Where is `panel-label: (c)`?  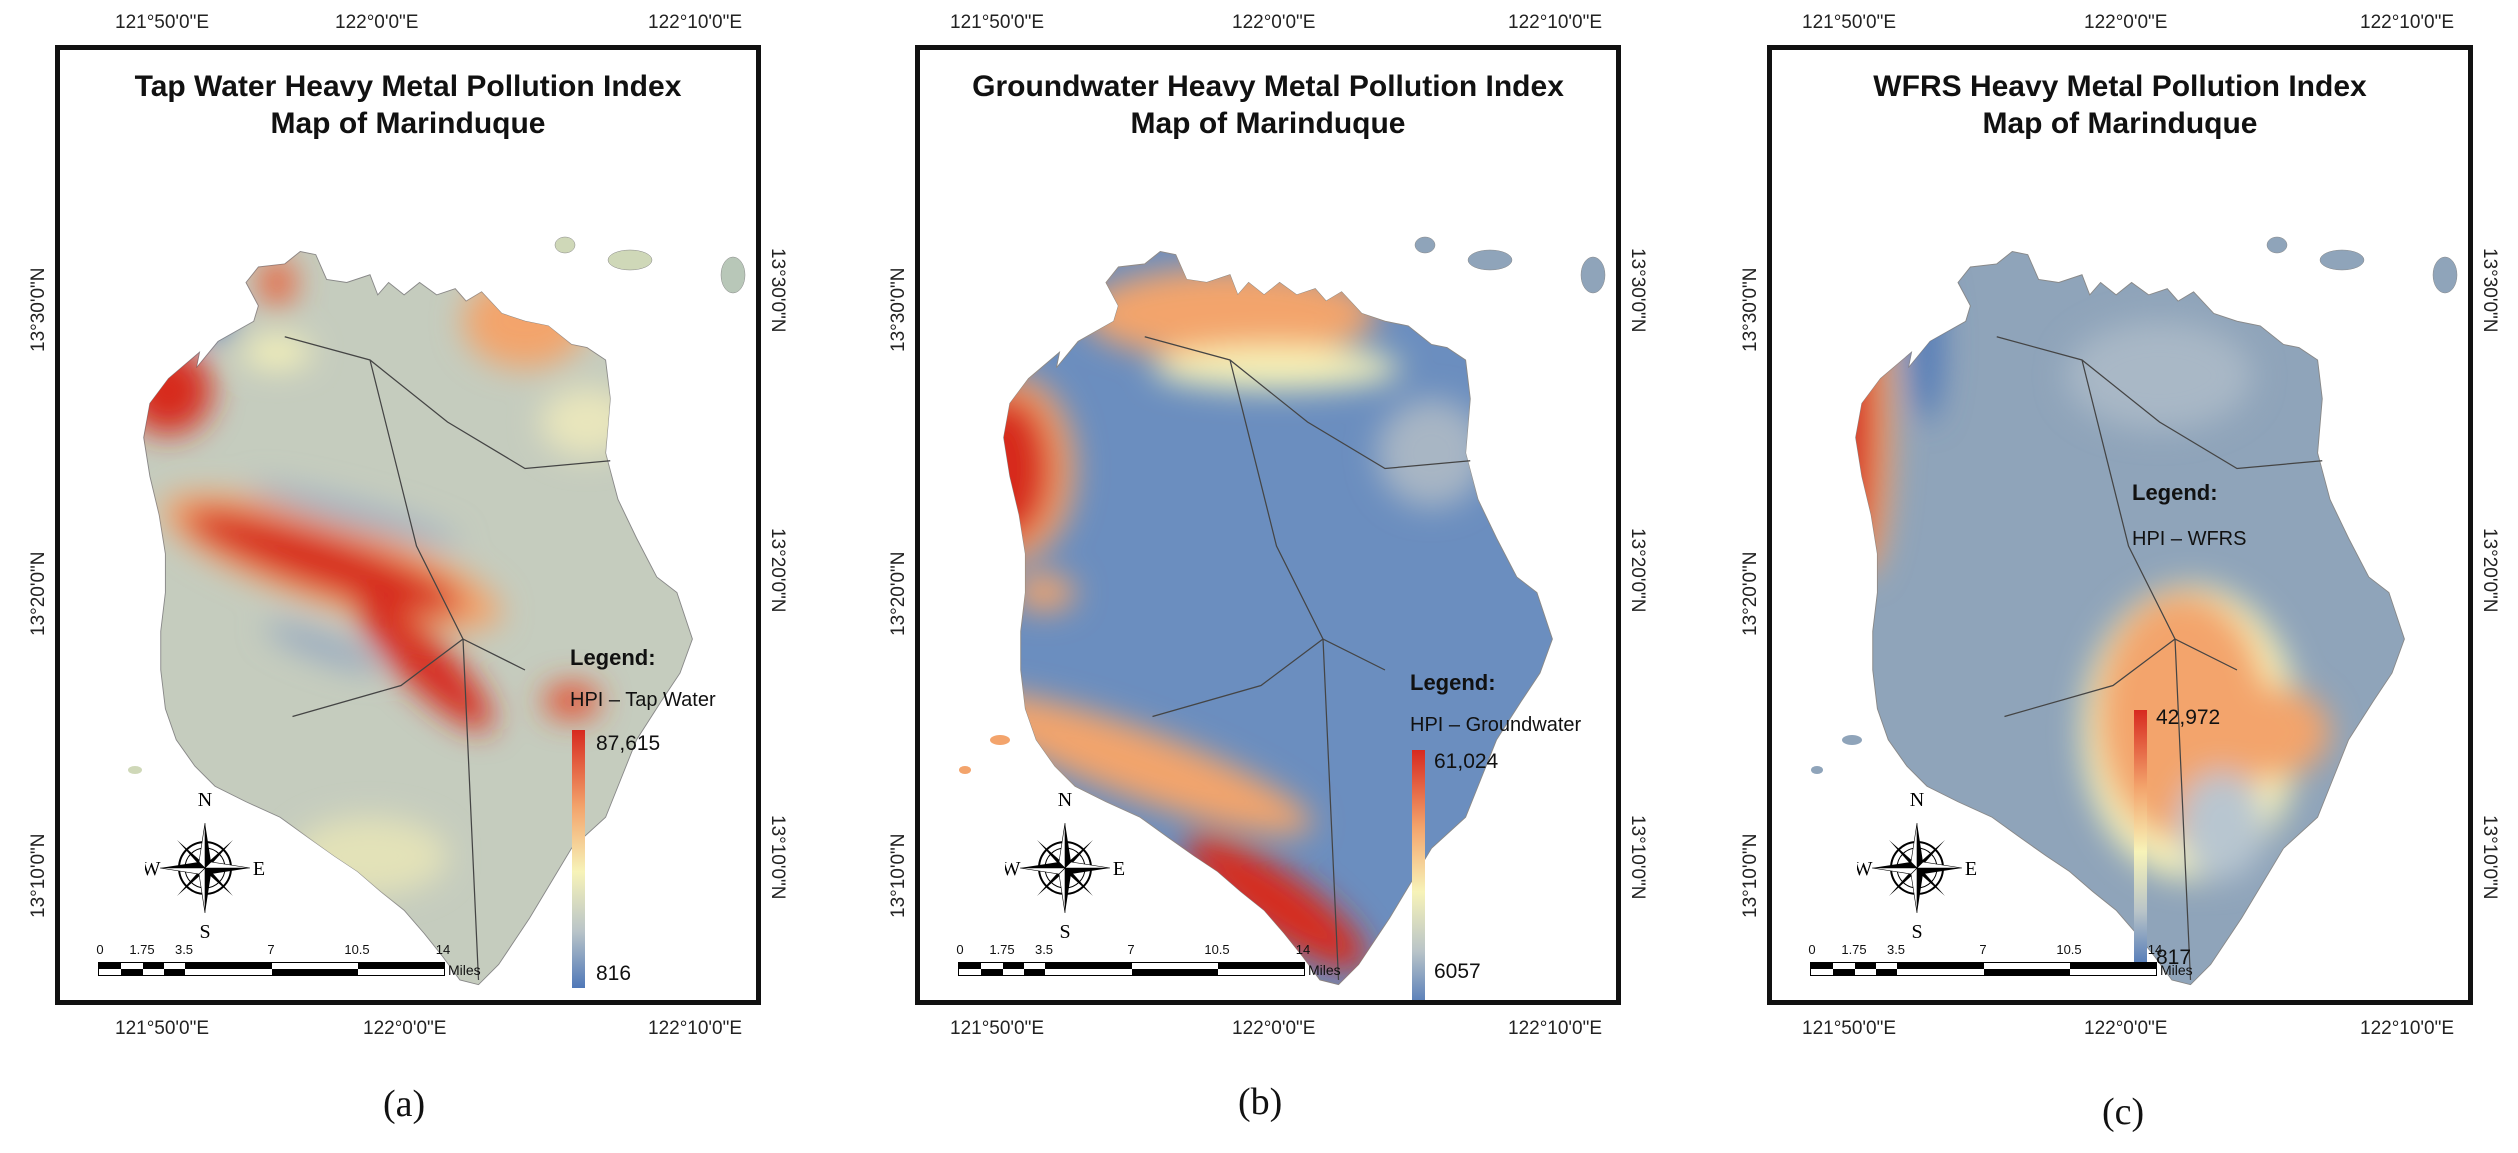 panel-label: (c) is located at coordinates (2123, 1112).